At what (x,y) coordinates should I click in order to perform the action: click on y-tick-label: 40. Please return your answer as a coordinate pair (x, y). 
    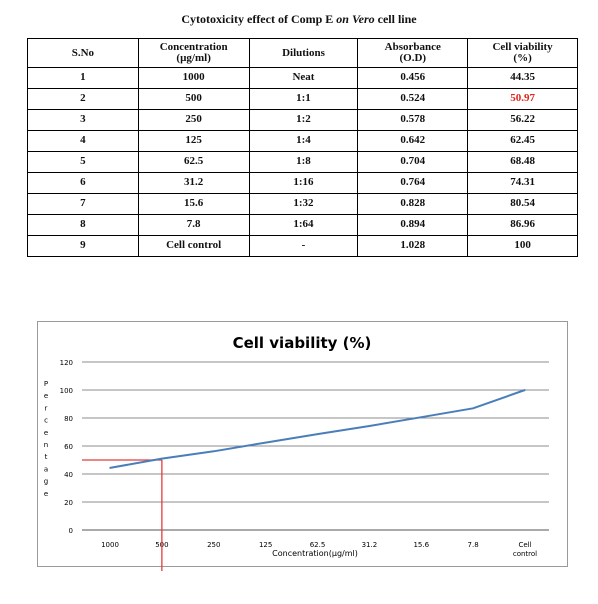
    Looking at the image, I should click on (68, 475).